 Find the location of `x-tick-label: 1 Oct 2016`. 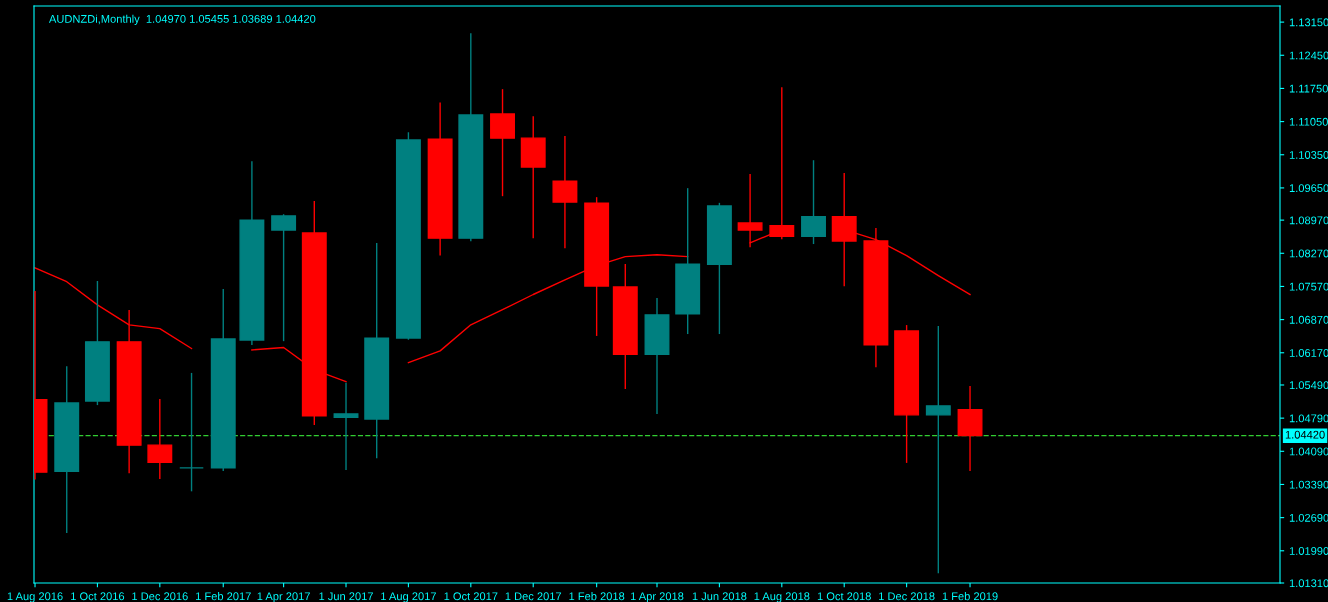

x-tick-label: 1 Oct 2016 is located at coordinates (98, 596).